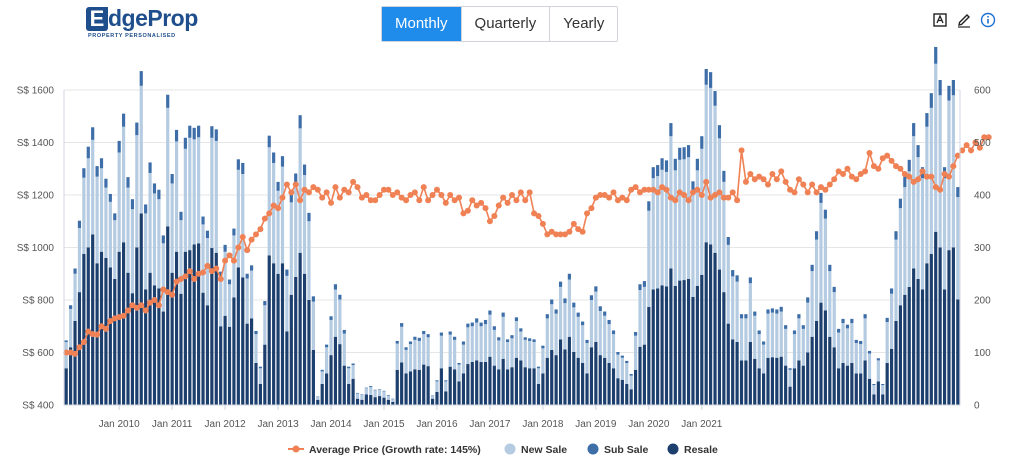 The height and width of the screenshot is (466, 1023). I want to click on legend-resale-label: Resale, so click(701, 450).